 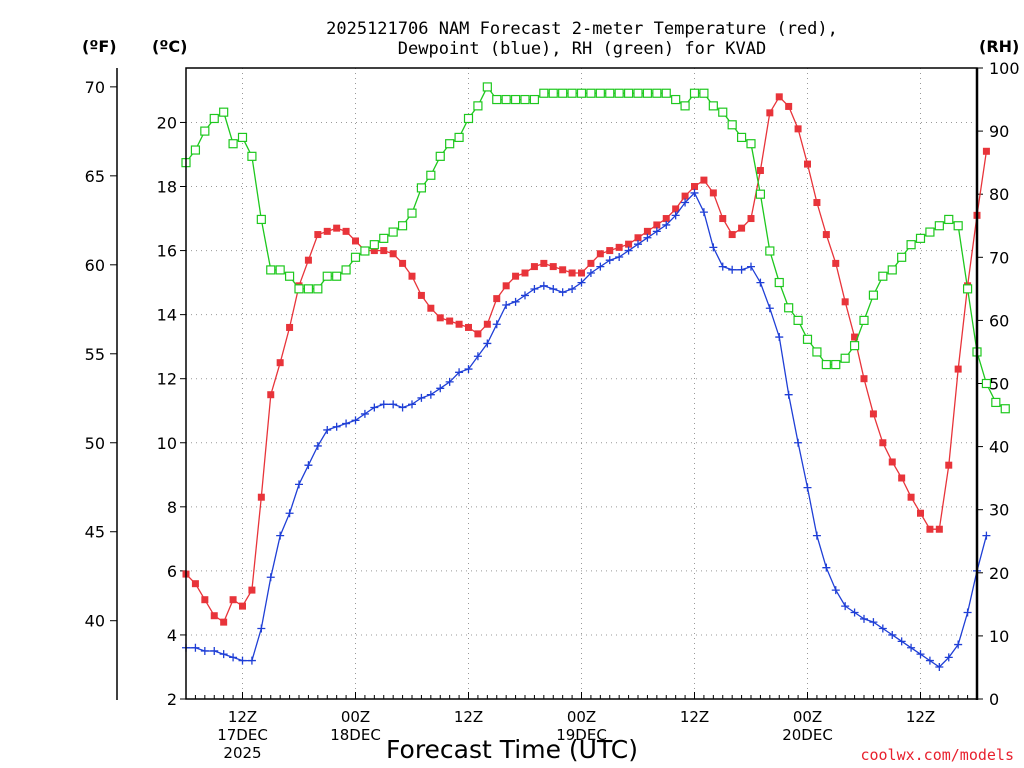 What do you see at coordinates (99, 46) in the screenshot?
I see `fahrenheit-unit-label: (ºF)` at bounding box center [99, 46].